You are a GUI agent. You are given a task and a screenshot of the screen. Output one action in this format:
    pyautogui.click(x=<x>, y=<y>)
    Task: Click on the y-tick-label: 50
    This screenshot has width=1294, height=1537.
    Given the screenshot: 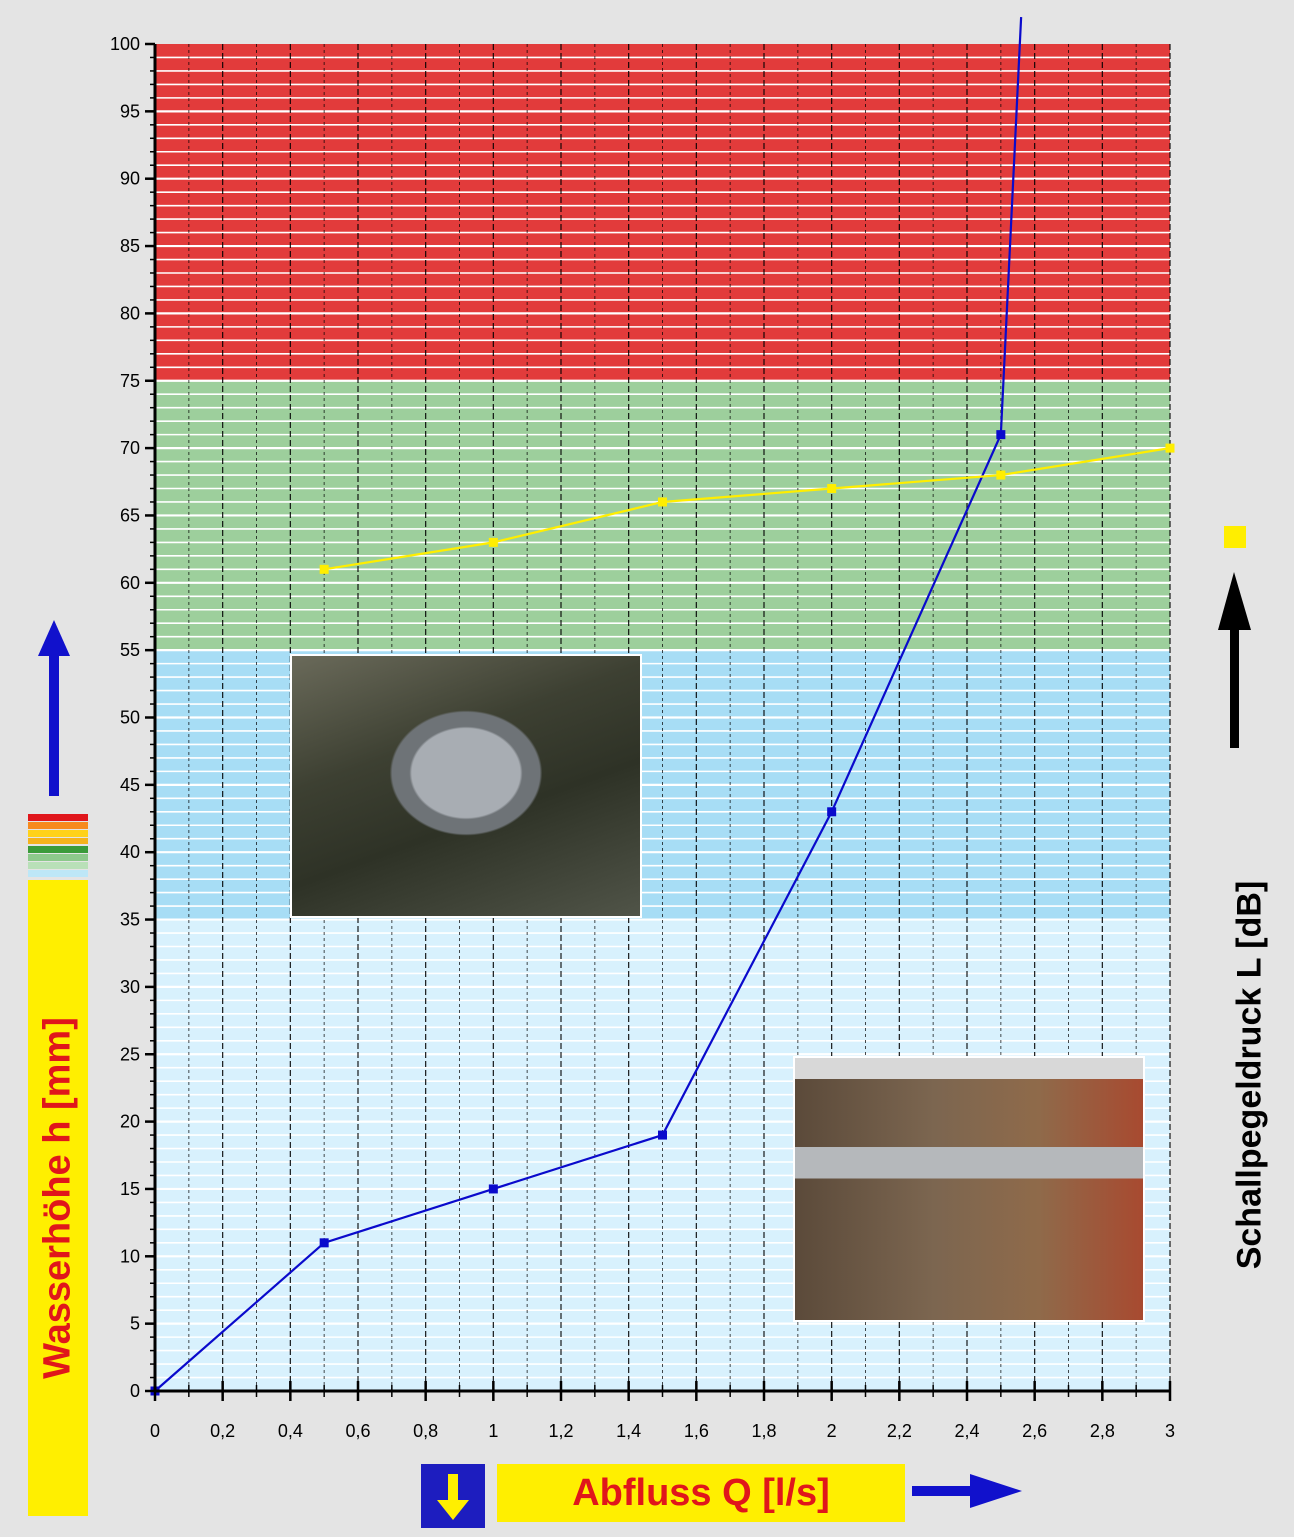 What is the action you would take?
    pyautogui.click(x=130, y=718)
    